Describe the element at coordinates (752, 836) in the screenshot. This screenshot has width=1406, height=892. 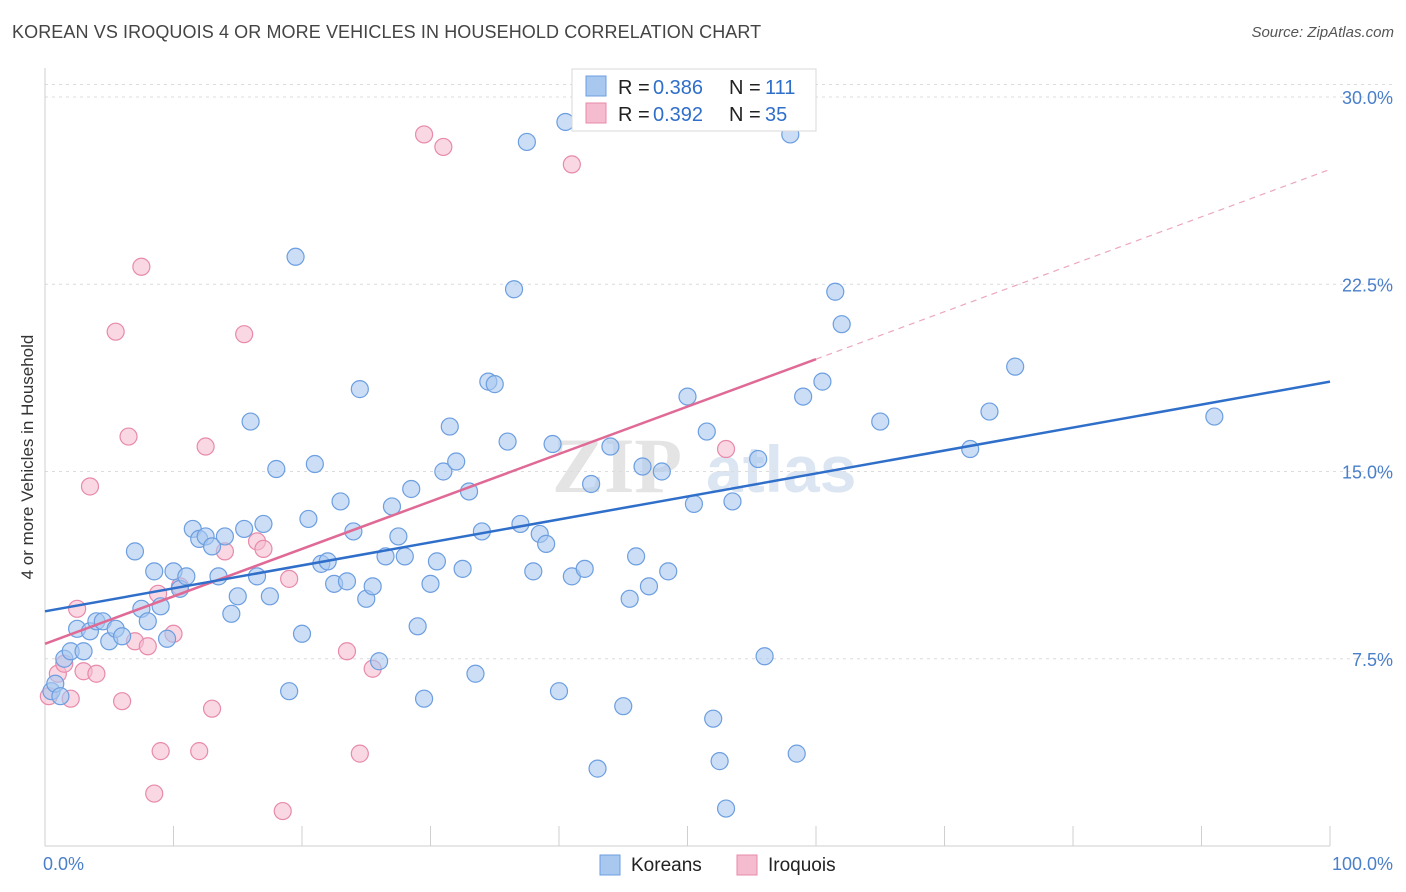
I see `x-ticks` at that location.